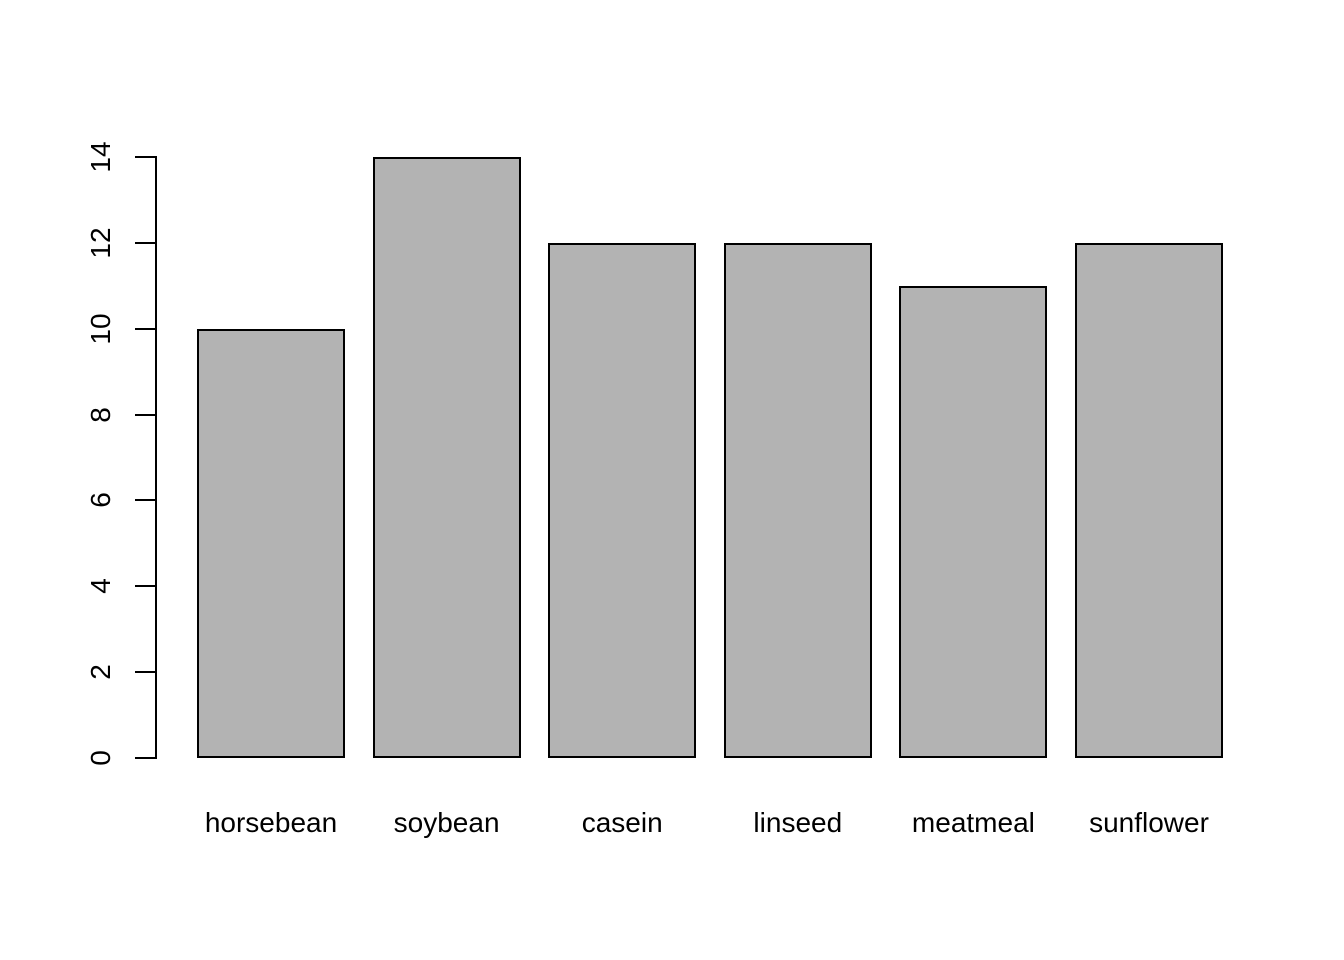 This screenshot has width=1344, height=960. What do you see at coordinates (271, 543) in the screenshot?
I see `bar-horsebean` at bounding box center [271, 543].